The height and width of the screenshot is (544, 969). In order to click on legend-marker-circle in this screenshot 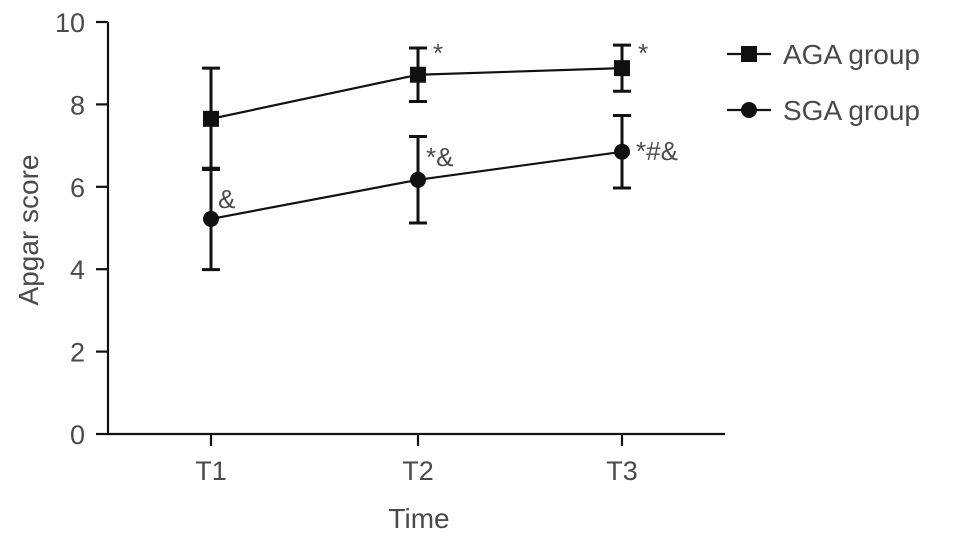, I will do `click(749, 110)`.